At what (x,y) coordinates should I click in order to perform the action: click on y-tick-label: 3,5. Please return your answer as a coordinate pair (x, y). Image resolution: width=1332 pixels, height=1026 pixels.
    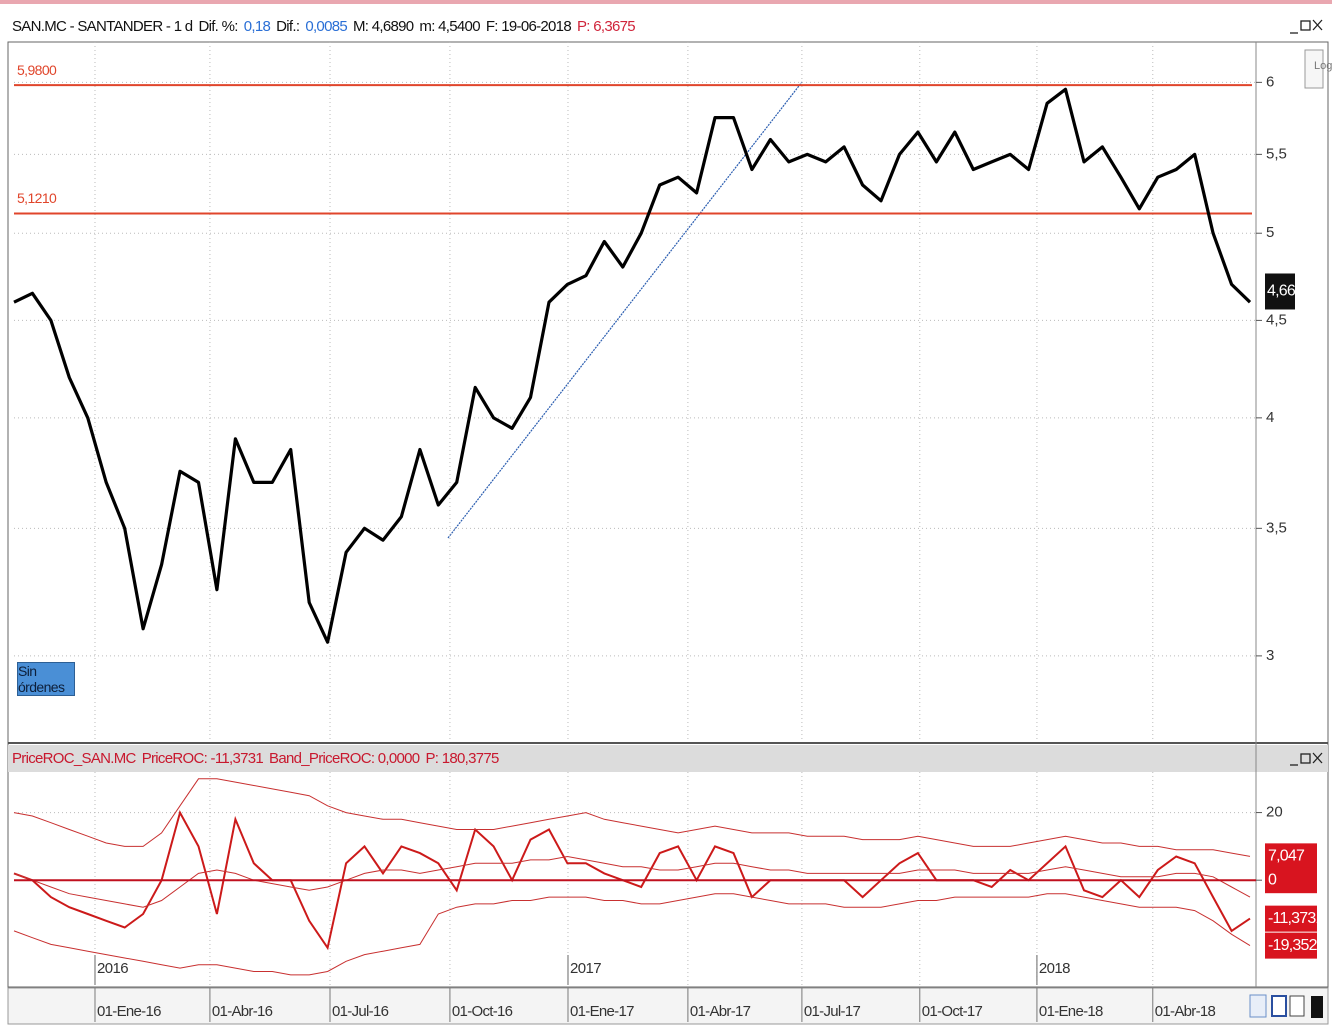
    Looking at the image, I should click on (1276, 527).